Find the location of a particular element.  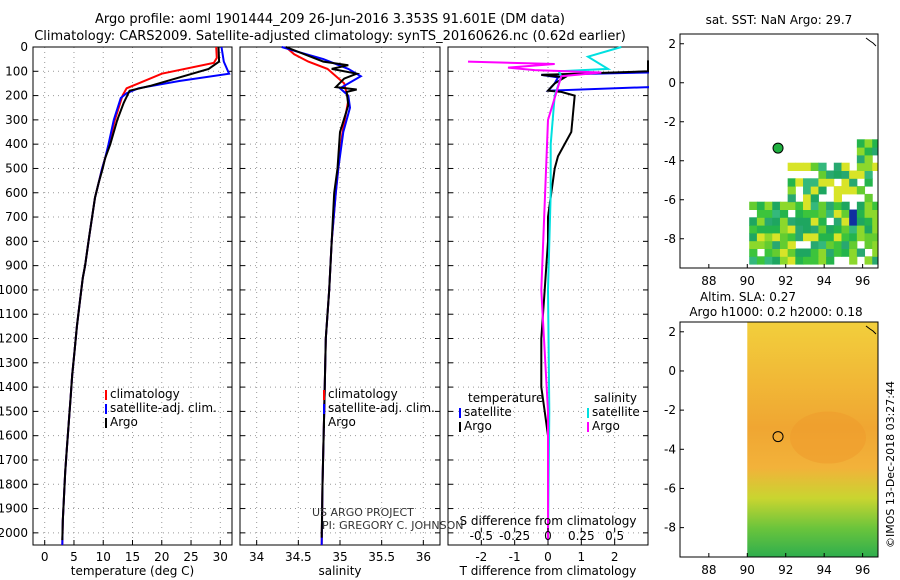

series-s-satellite is located at coordinates (584, 293).